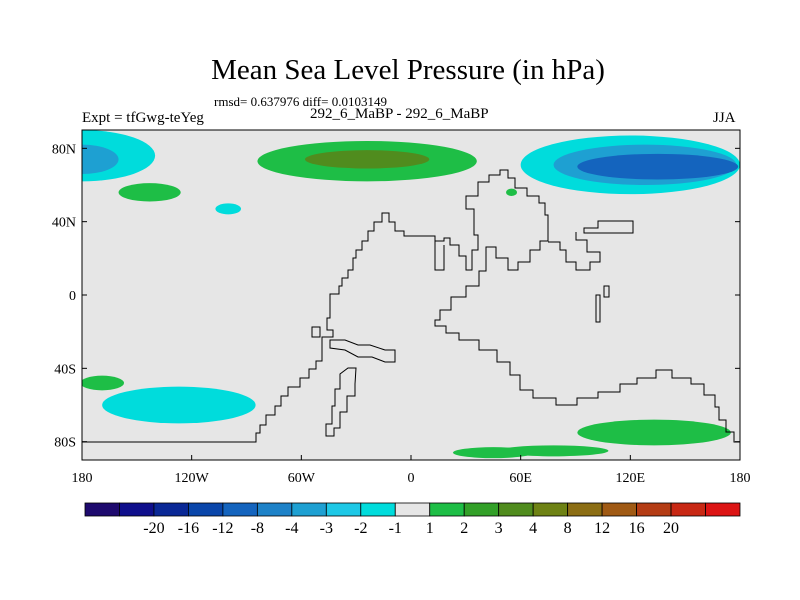 Image resolution: width=800 pixels, height=600 pixels. What do you see at coordinates (637, 528) in the screenshot?
I see `colorbar-label: 16` at bounding box center [637, 528].